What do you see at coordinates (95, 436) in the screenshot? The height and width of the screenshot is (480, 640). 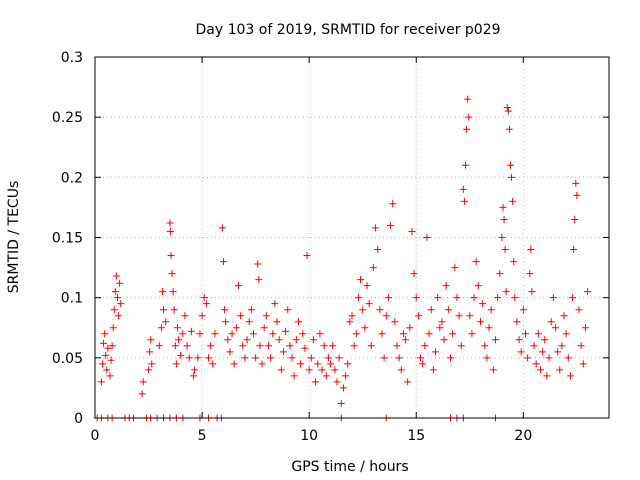 I see `x-tick-label: 0` at bounding box center [95, 436].